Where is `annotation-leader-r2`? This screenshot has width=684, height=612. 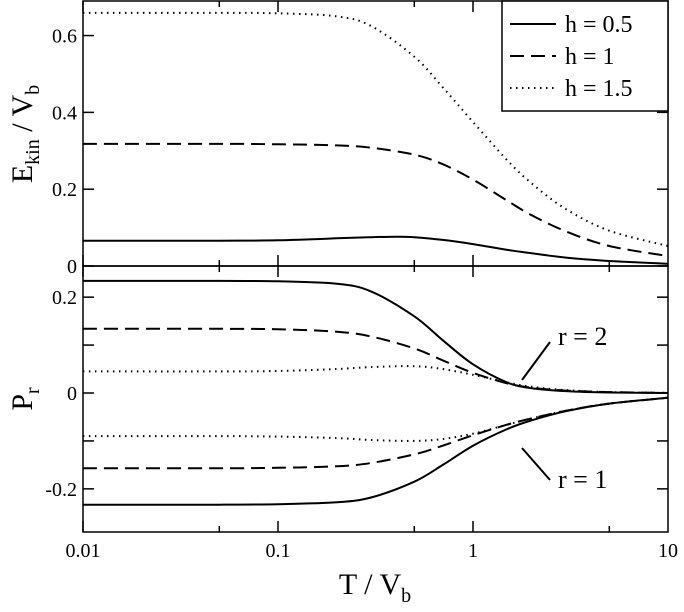 annotation-leader-r2 is located at coordinates (536, 361).